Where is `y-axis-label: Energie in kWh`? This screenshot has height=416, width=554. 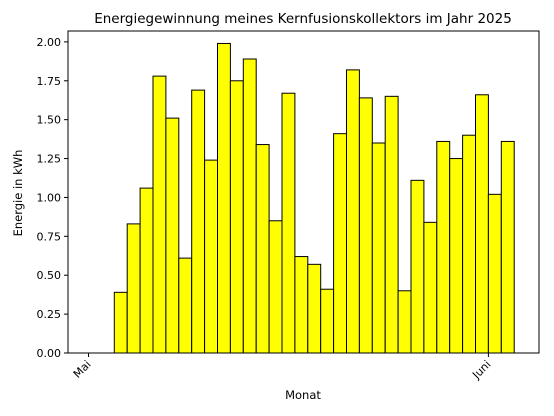
y-axis-label: Energie in kWh is located at coordinates (18, 193).